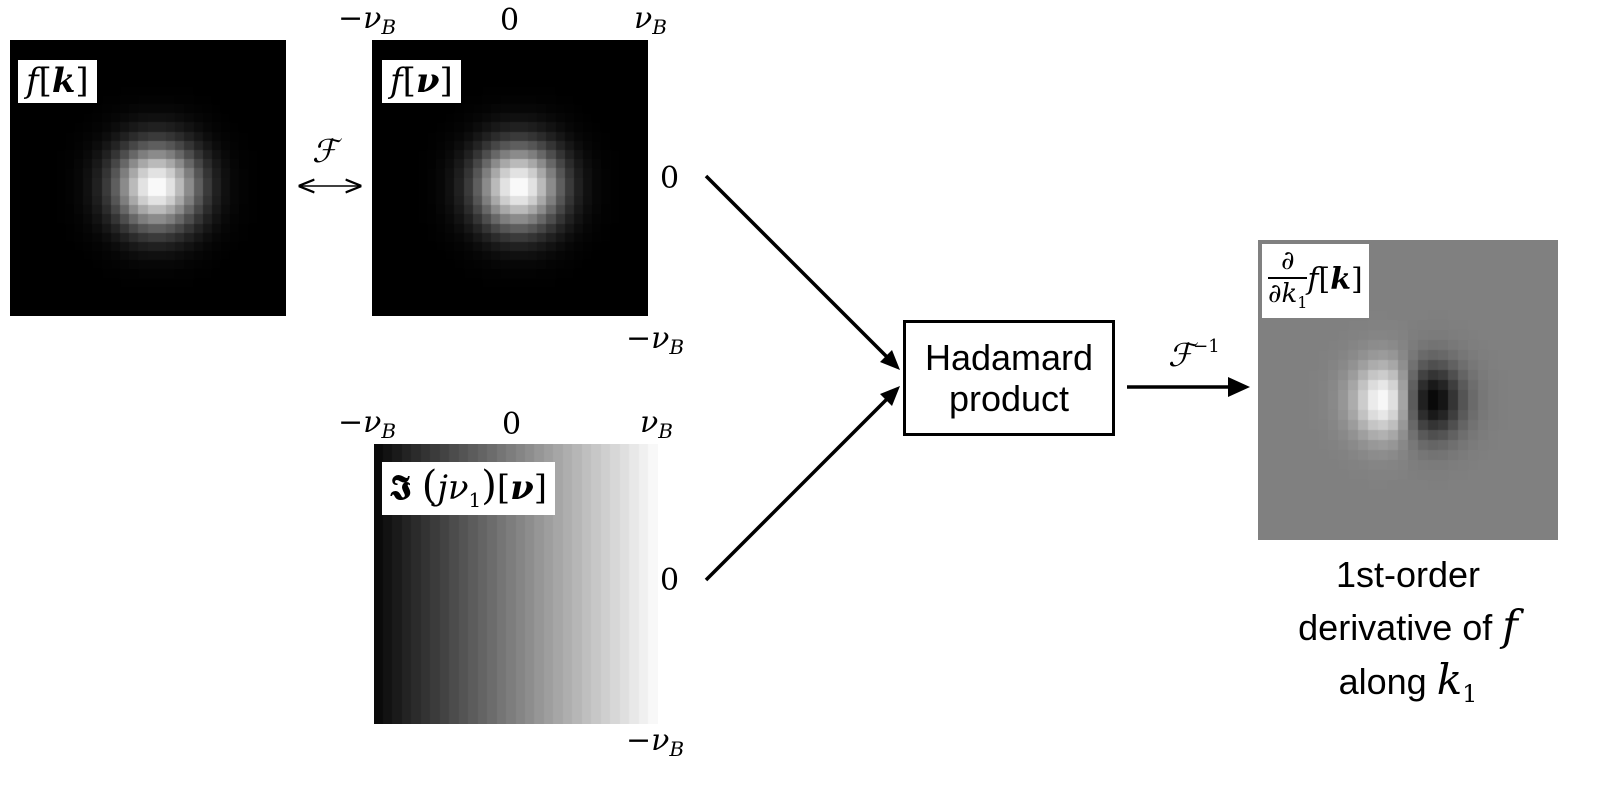 The image size is (1606, 789). What do you see at coordinates (1206, 346) in the screenshot?
I see `inverse-fourier-sup: −1` at bounding box center [1206, 346].